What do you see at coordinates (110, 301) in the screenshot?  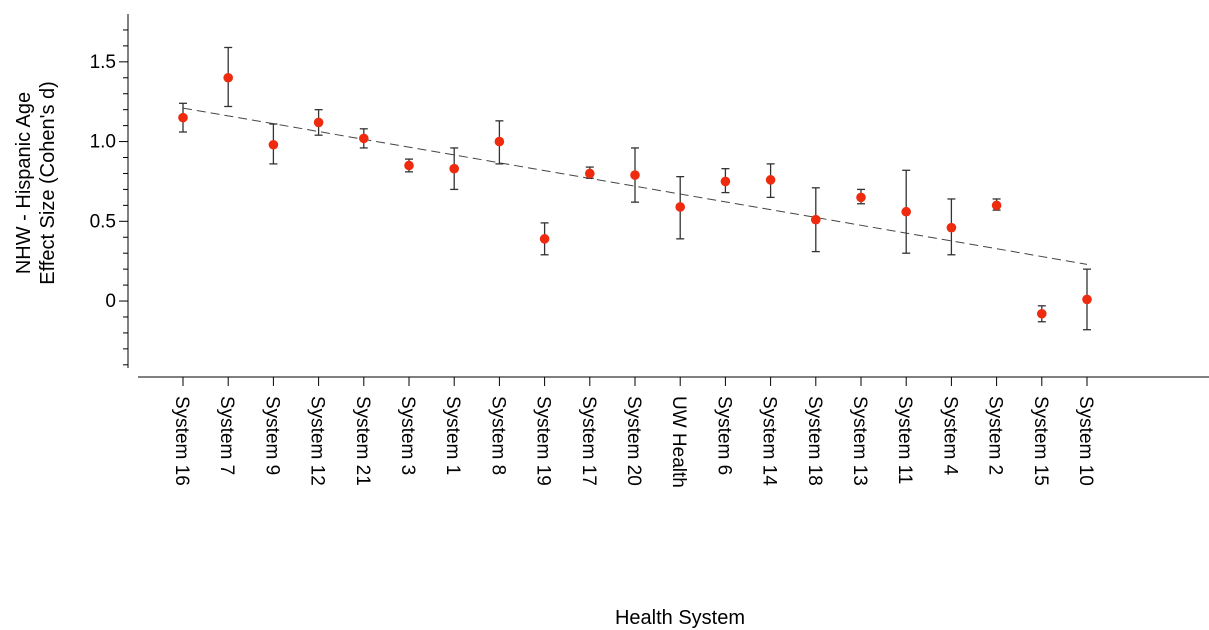 I see `y-tick-label: 0` at bounding box center [110, 301].